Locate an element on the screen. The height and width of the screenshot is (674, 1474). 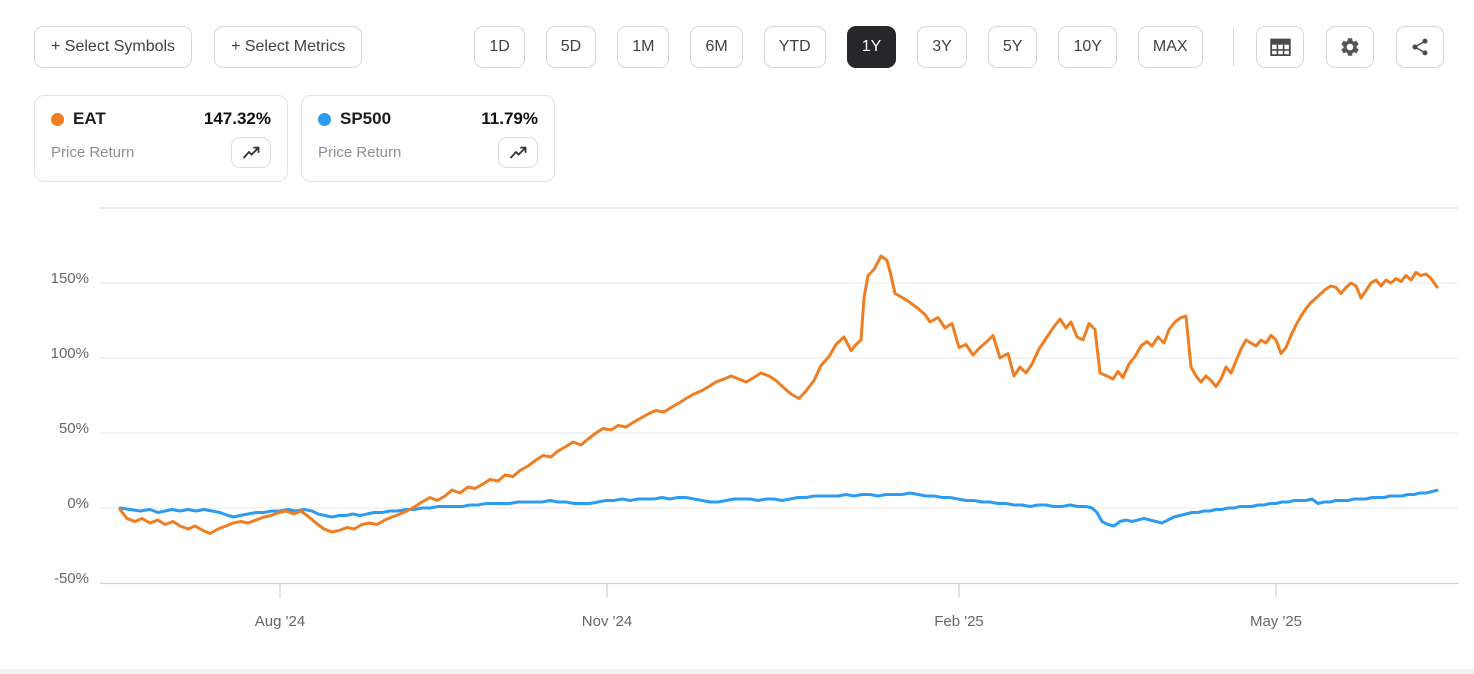
share-button is located at coordinates (1420, 47).